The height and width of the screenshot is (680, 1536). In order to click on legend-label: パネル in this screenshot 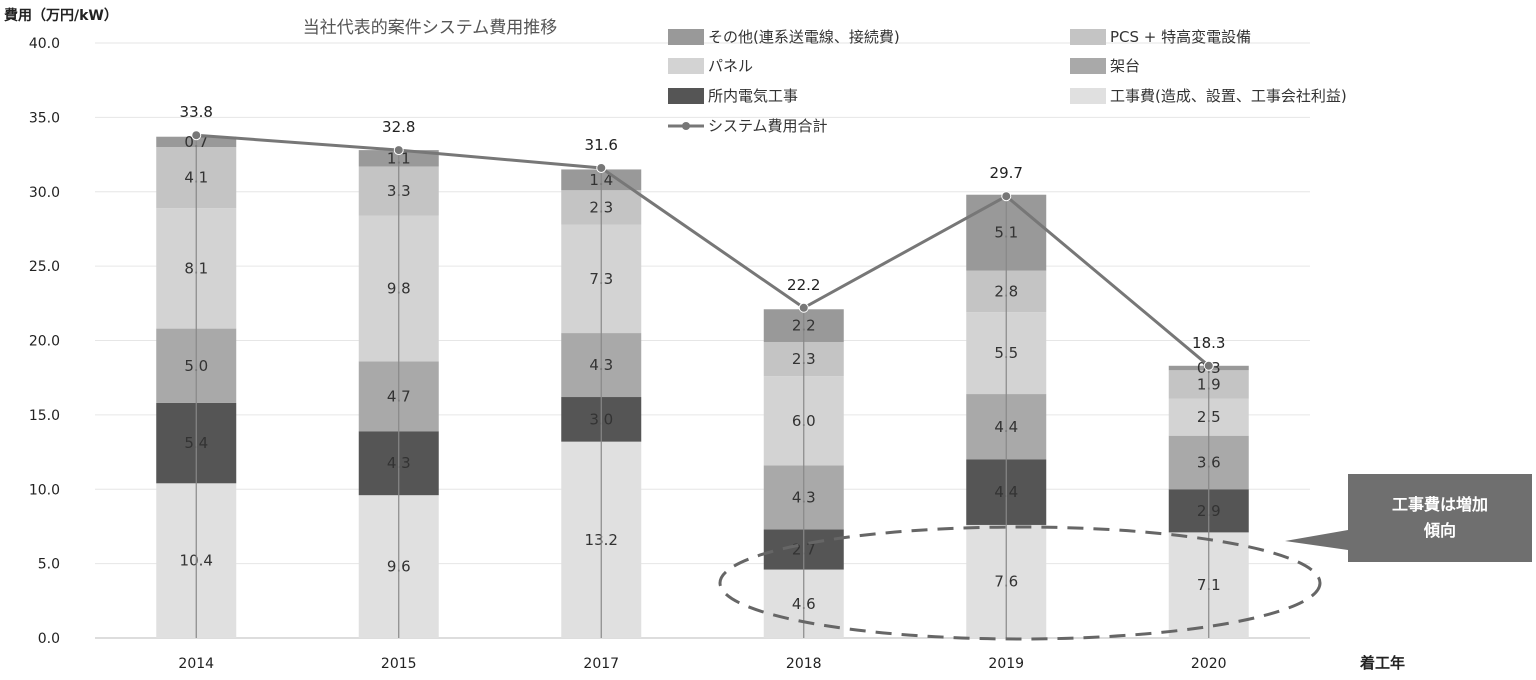, I will do `click(730, 66)`.